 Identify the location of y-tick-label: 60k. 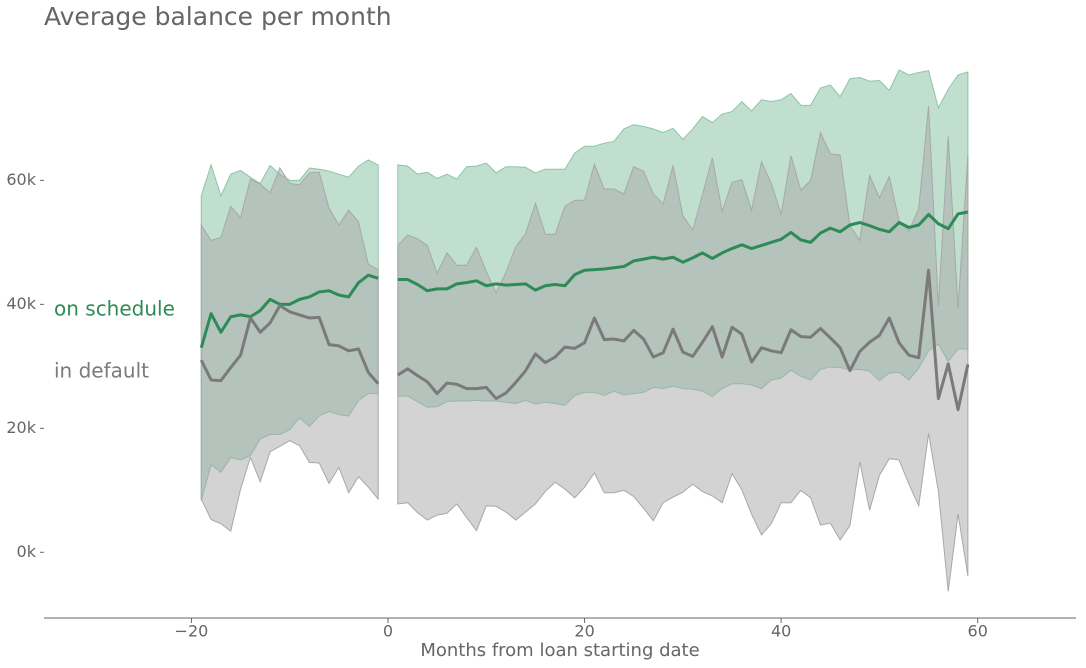
(21, 179).